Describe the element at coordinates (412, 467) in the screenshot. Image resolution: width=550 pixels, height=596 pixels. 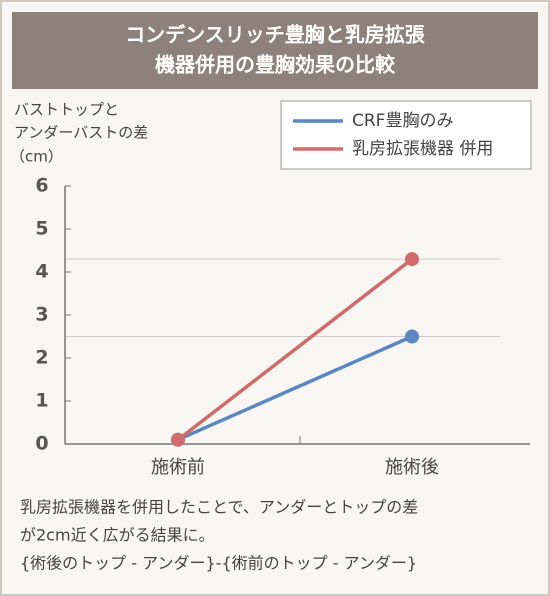
I see `x-tick-label: 施術後` at that location.